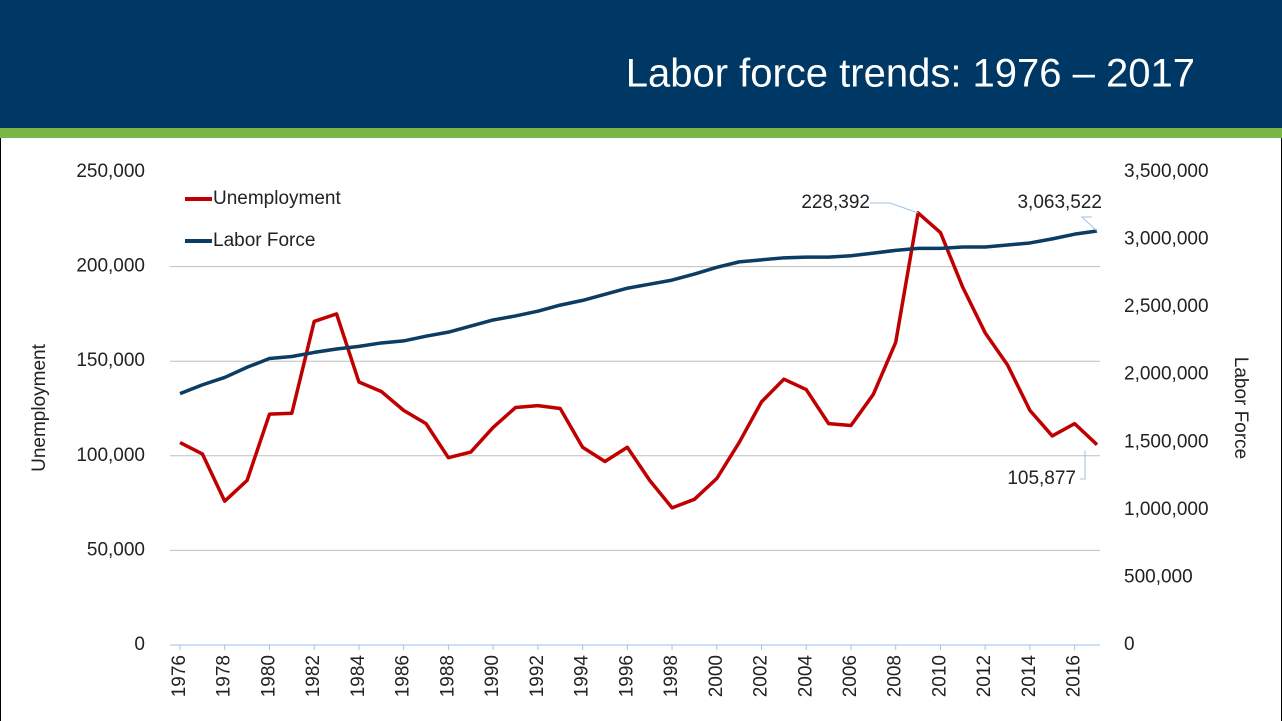  Describe the element at coordinates (264, 240) in the screenshot. I see `legend-label: Labor Force` at that location.